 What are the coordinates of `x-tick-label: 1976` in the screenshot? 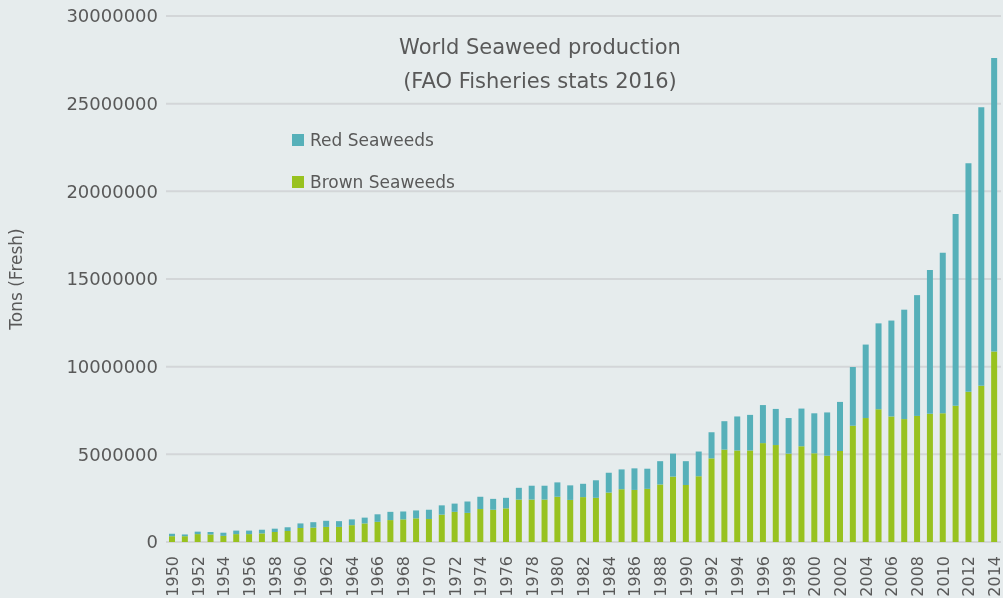 It's located at (506, 576).